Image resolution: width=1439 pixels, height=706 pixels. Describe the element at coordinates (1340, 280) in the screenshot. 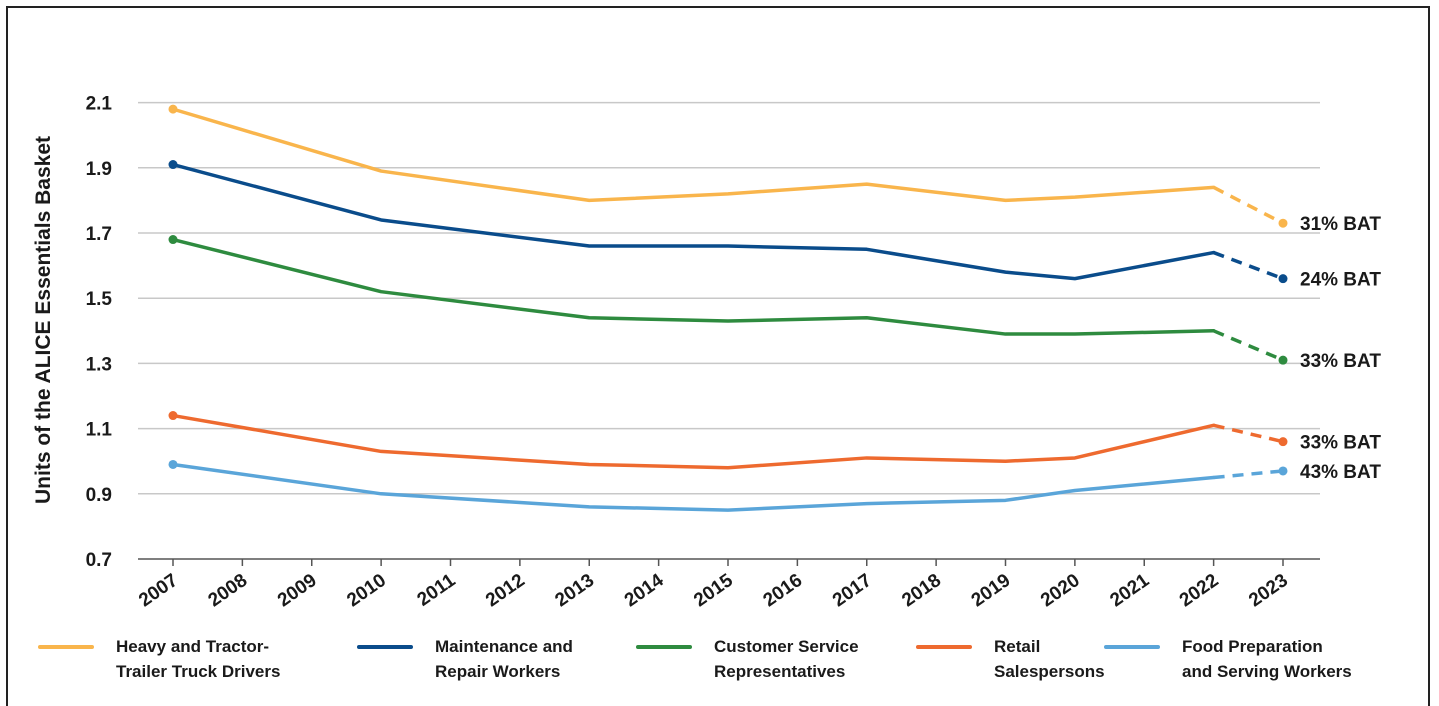

I see `series-end-label: 24% BAT` at that location.